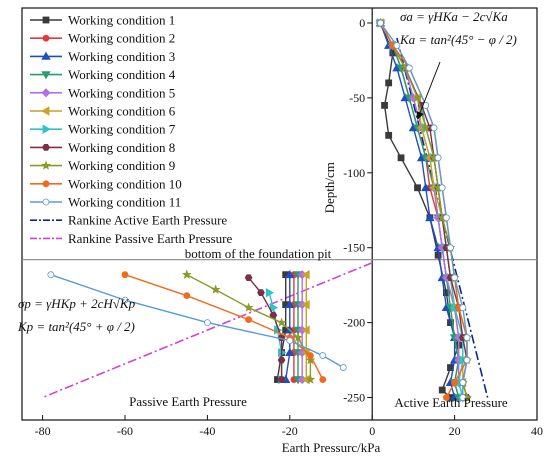 The image size is (550, 458). I want to click on y-tick-label: -250, so click(354, 398).